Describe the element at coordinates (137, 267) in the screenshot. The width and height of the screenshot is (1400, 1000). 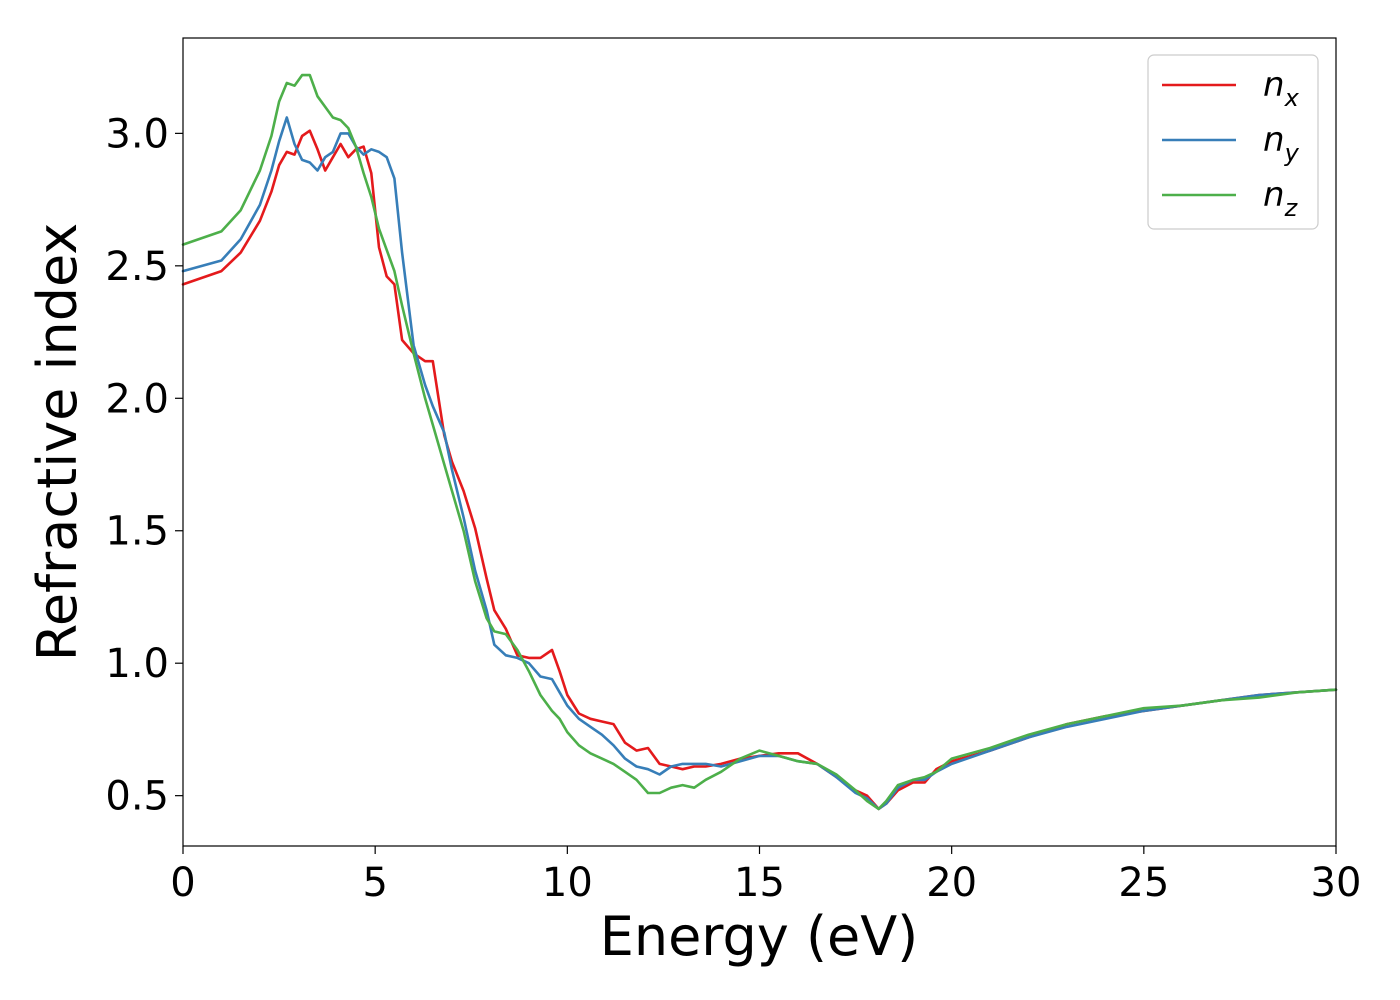
I see `y-tick-label: 2.5` at that location.